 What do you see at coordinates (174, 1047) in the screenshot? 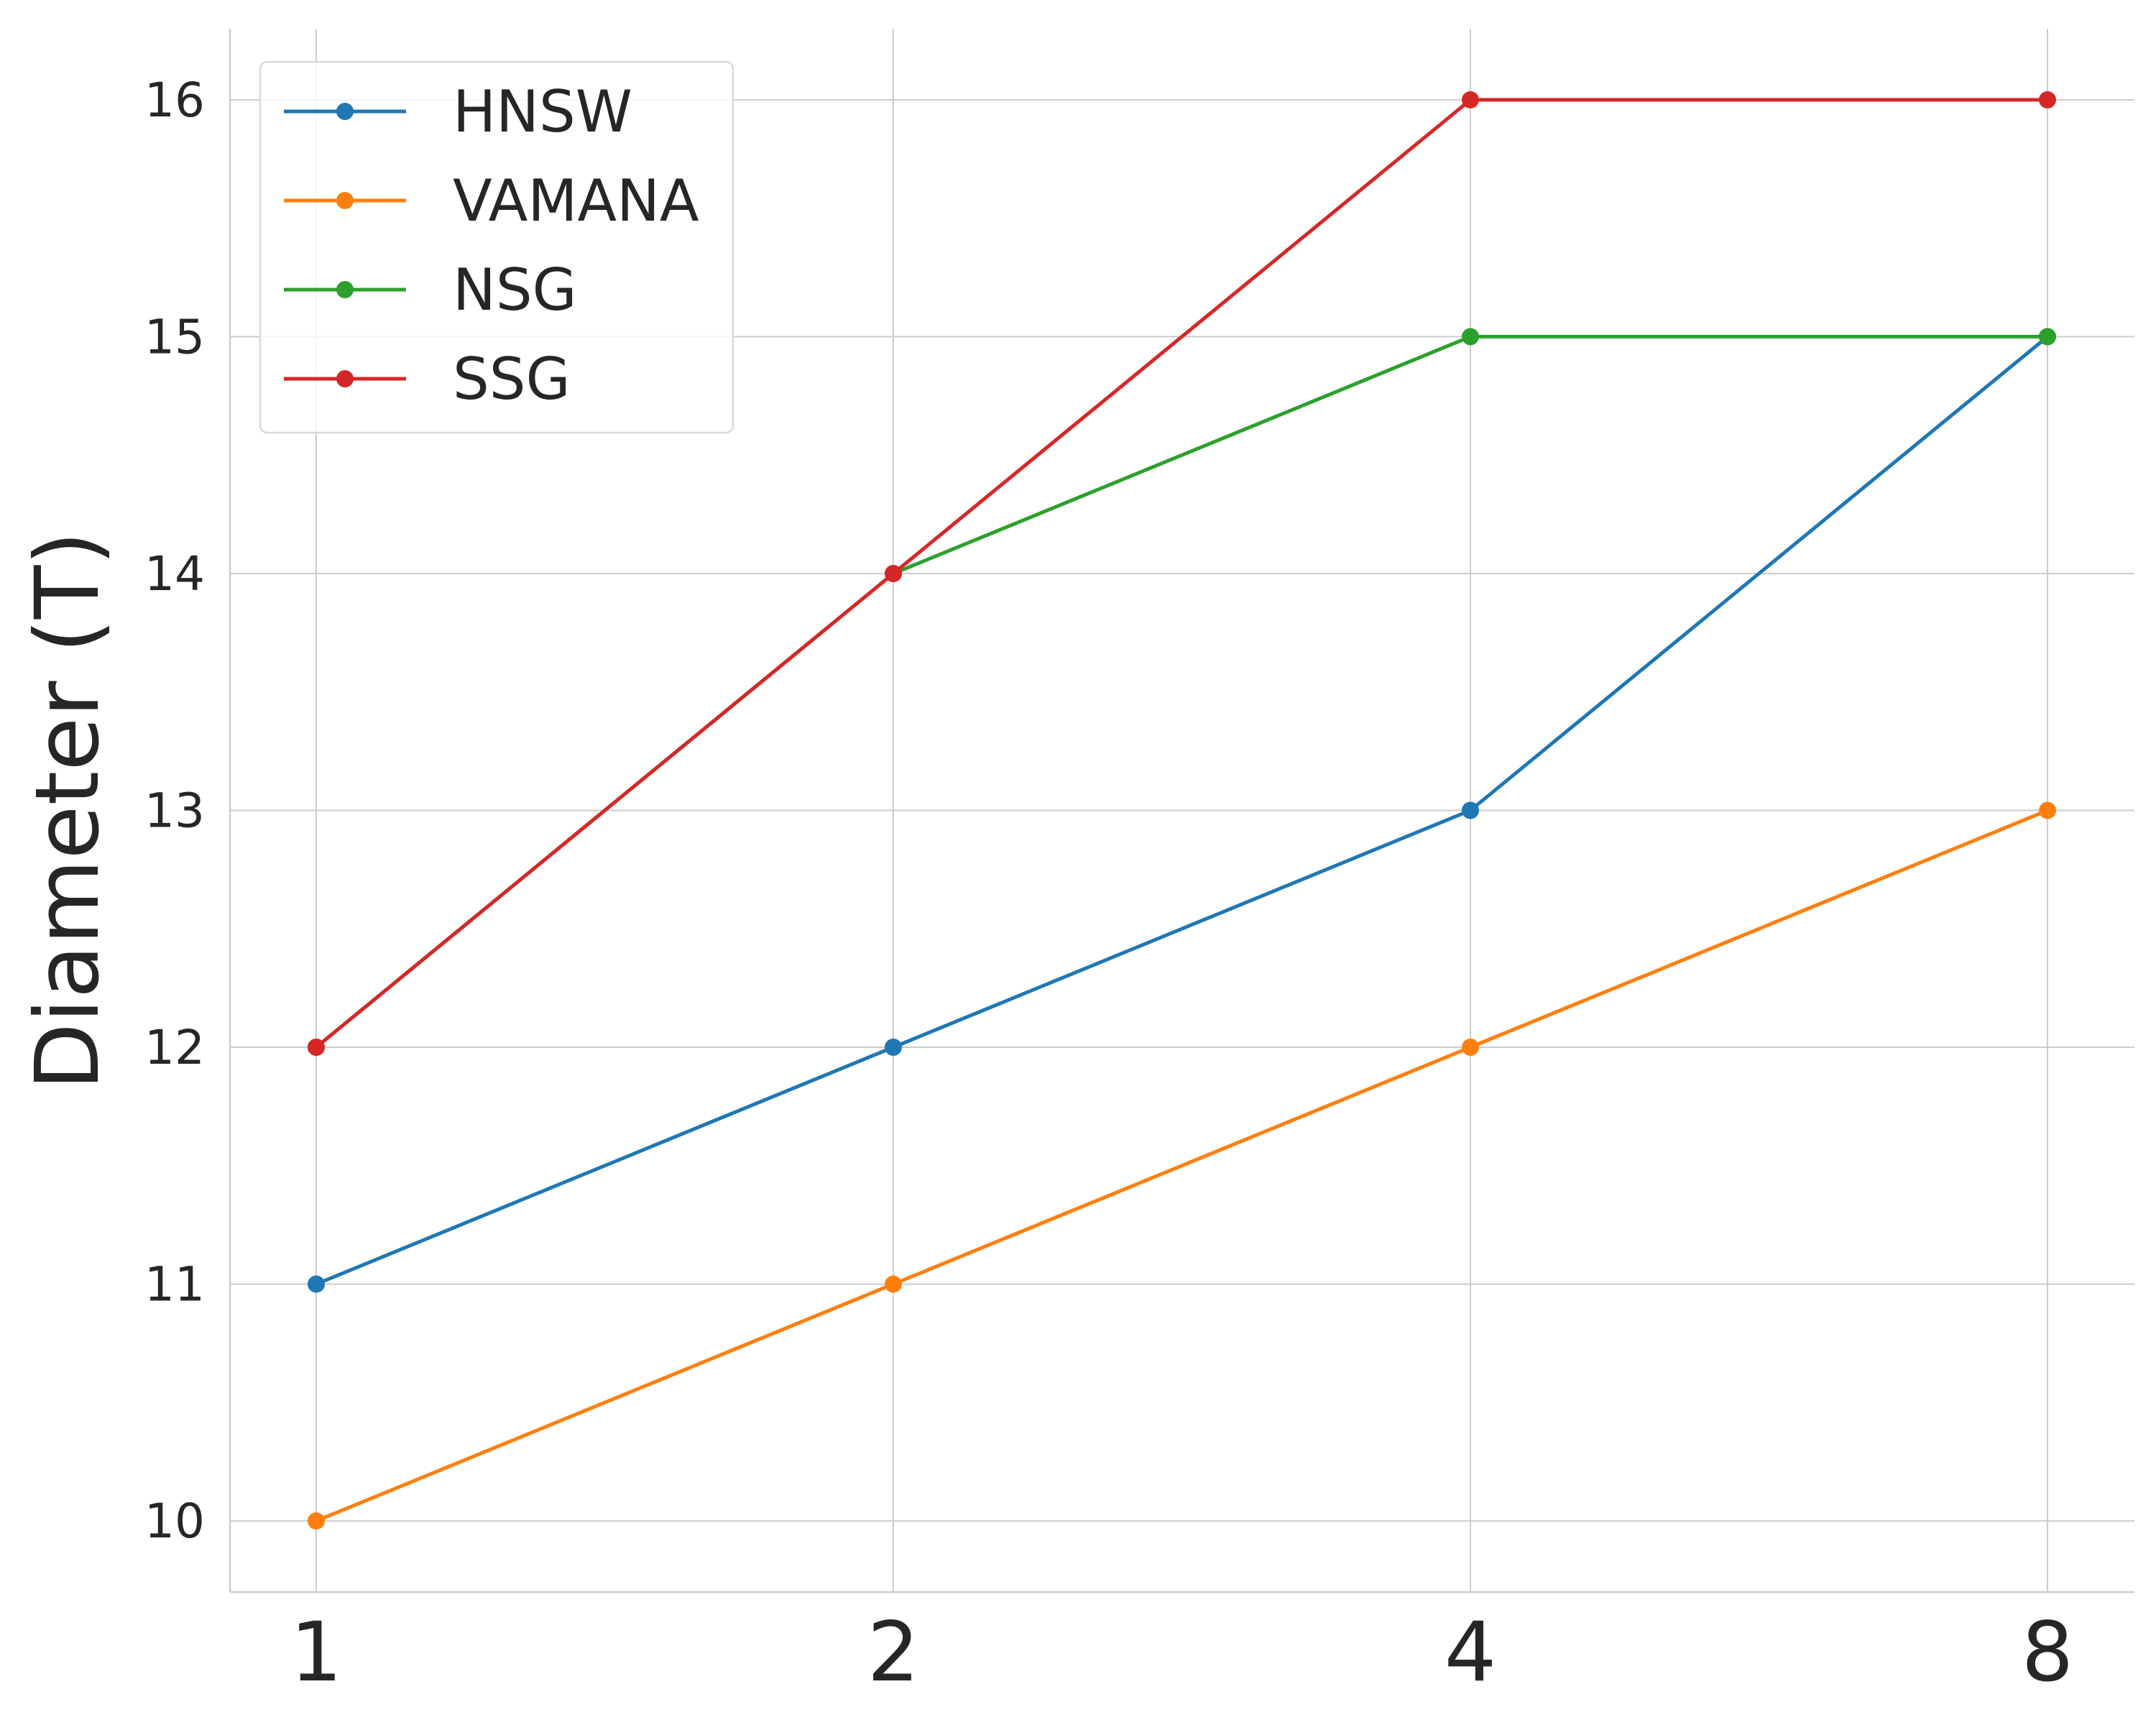
I see `y-tick-label: 12` at bounding box center [174, 1047].